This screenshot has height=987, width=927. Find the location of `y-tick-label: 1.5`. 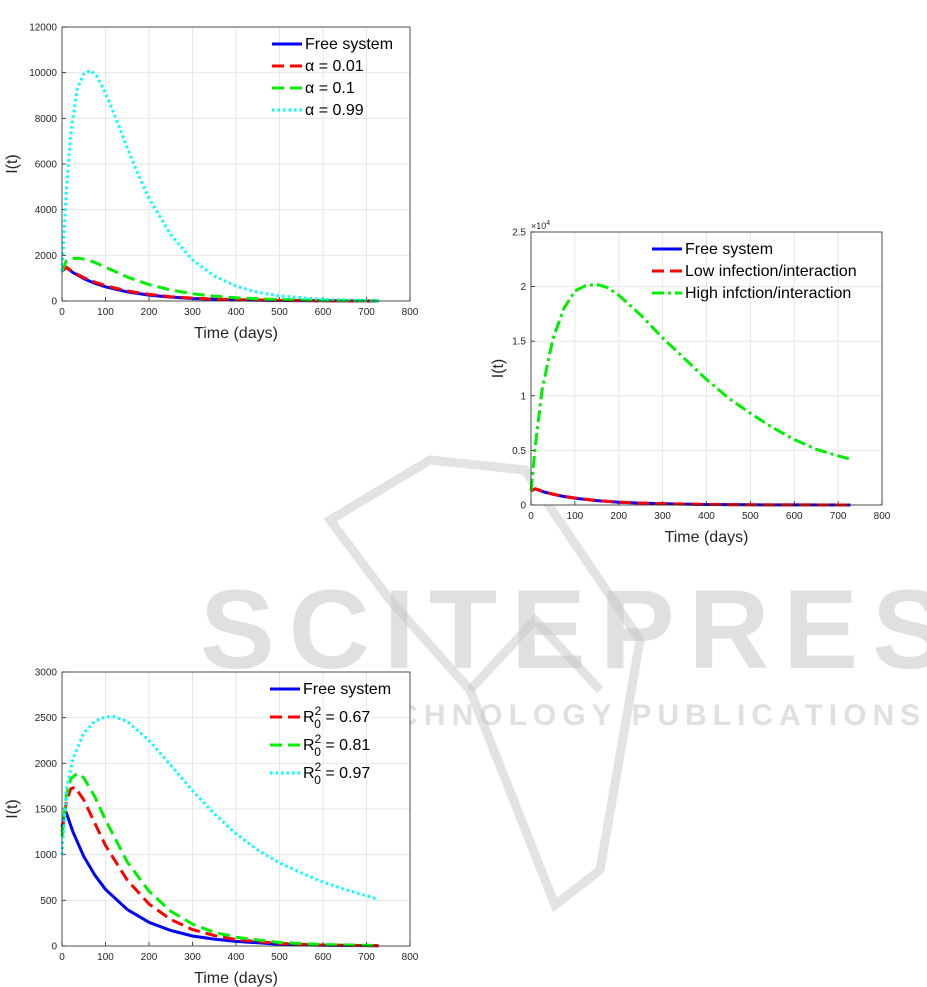

y-tick-label: 1.5 is located at coordinates (519, 342).